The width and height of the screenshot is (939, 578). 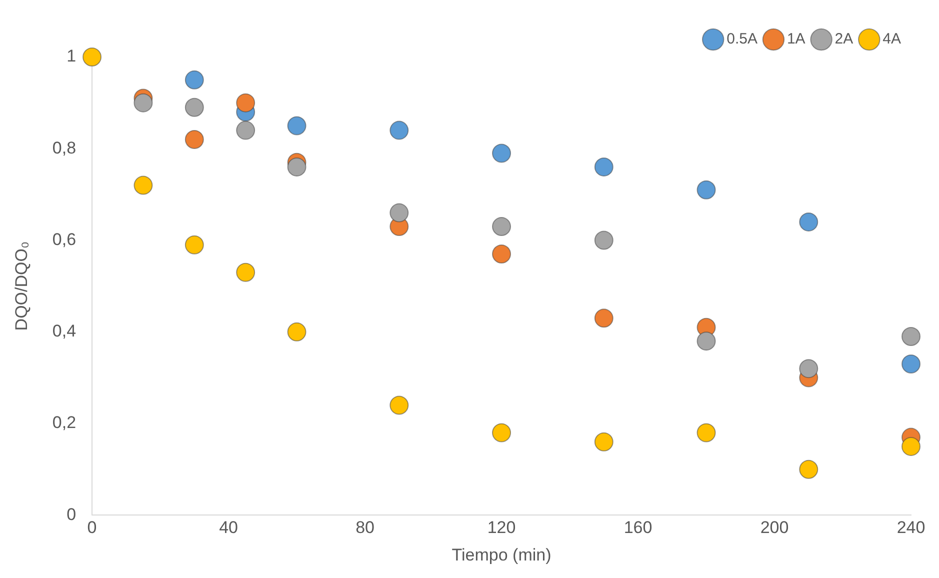 What do you see at coordinates (911, 528) in the screenshot?
I see `x-tick-label: 240` at bounding box center [911, 528].